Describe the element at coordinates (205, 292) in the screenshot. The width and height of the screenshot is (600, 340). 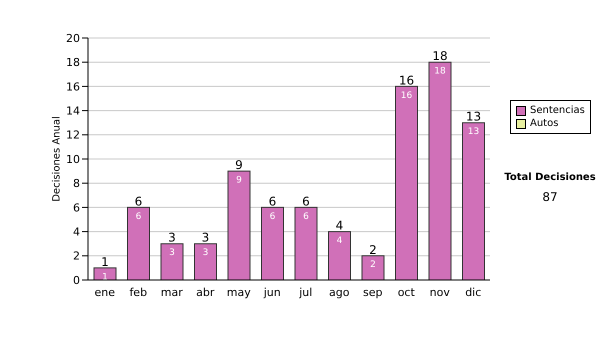
I see `x-tick-label: abr` at that location.